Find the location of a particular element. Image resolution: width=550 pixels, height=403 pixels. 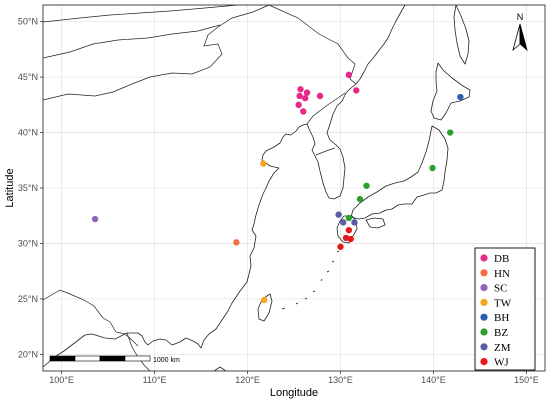

scale-bar-label: 1000 km is located at coordinates (166, 360).